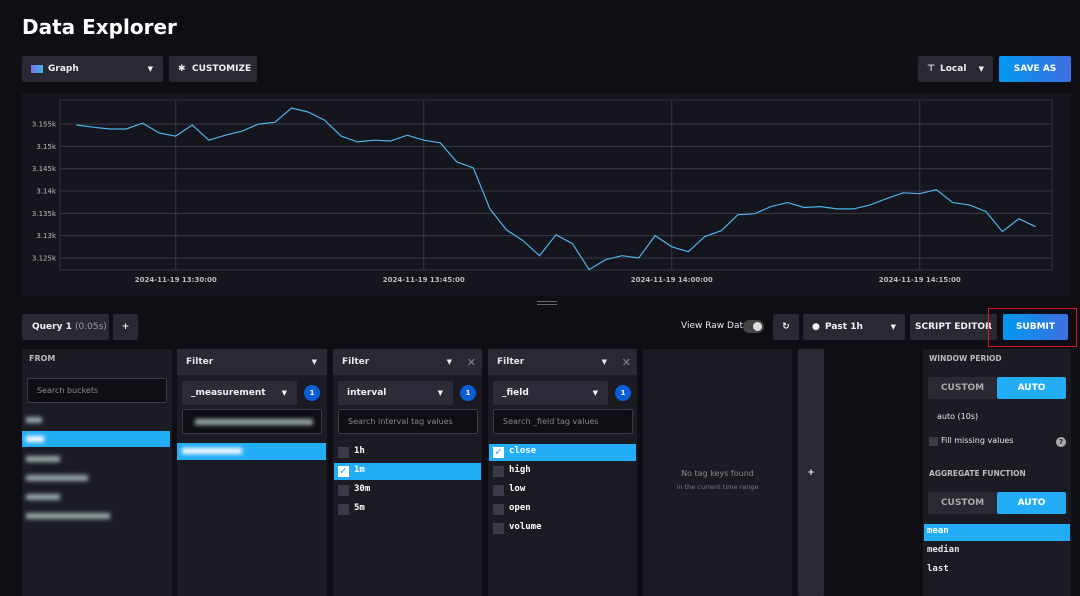 Image resolution: width=1080 pixels, height=596 pixels. I want to click on aggregate-function: last, so click(938, 569).